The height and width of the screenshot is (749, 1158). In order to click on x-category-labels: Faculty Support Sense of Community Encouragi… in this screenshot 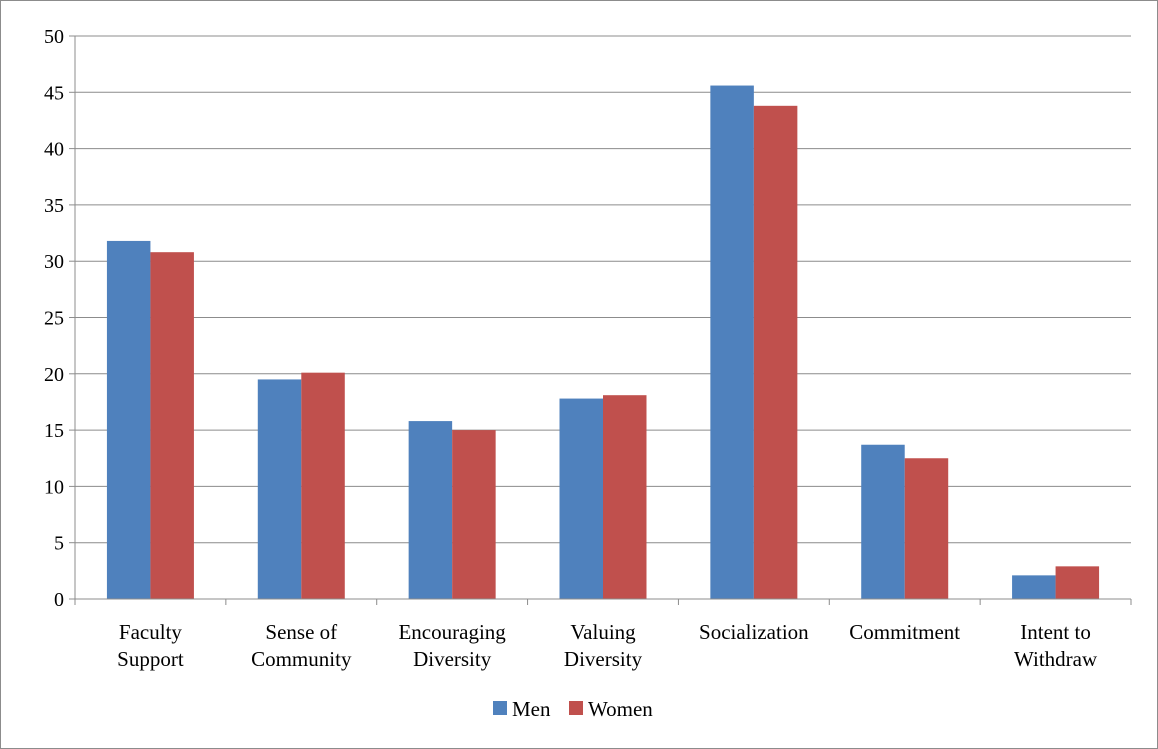, I will do `click(607, 645)`.